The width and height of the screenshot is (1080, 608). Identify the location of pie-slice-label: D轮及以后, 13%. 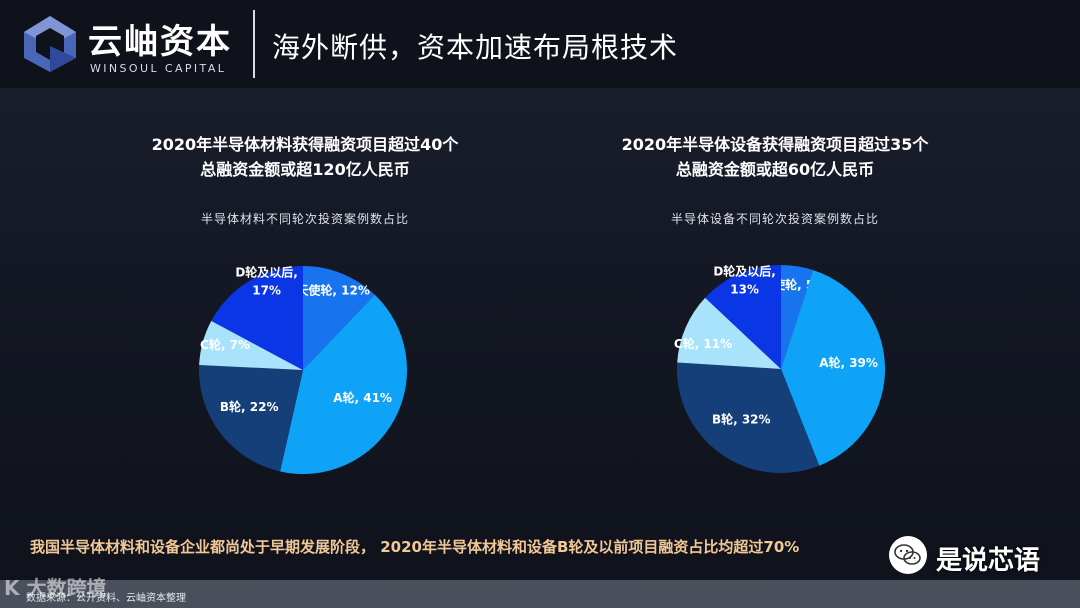
(744, 279).